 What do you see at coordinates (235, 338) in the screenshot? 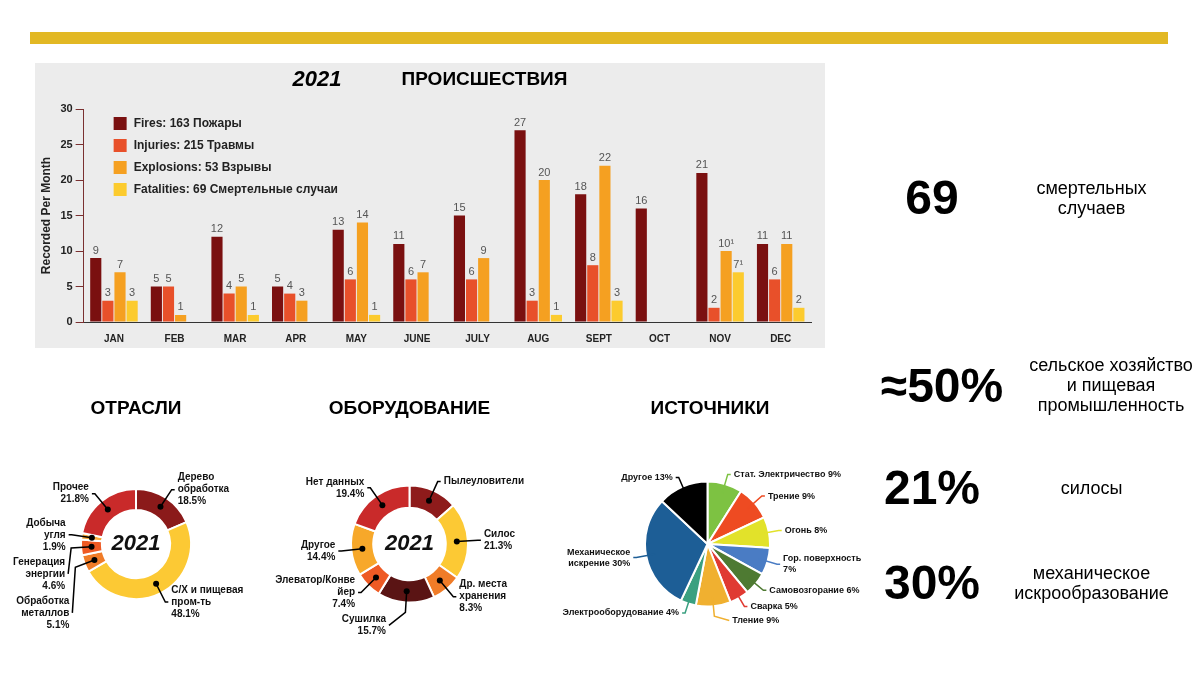
I see `x-tick-label: MAR` at bounding box center [235, 338].